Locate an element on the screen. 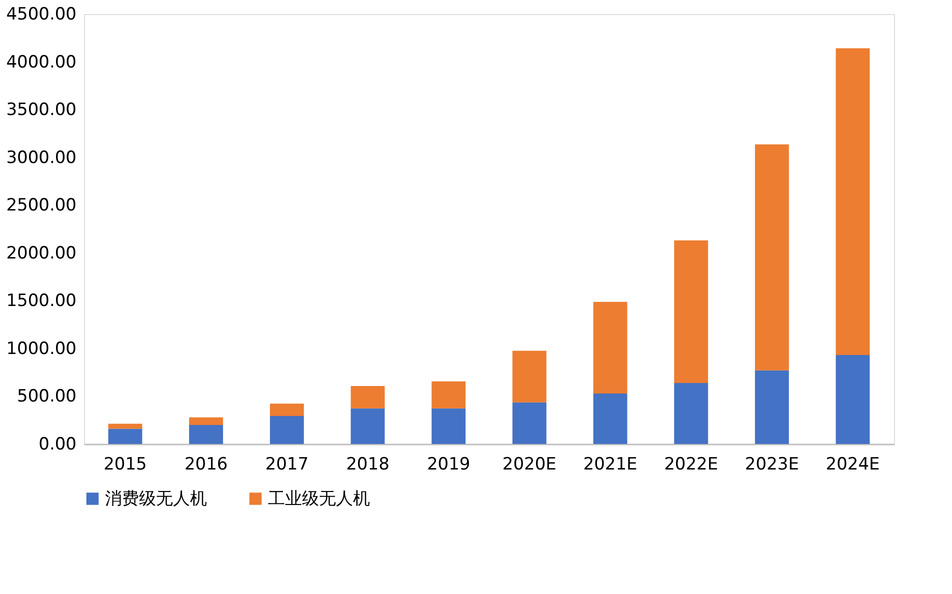  y-tick-label: 1500.00 is located at coordinates (41, 301).